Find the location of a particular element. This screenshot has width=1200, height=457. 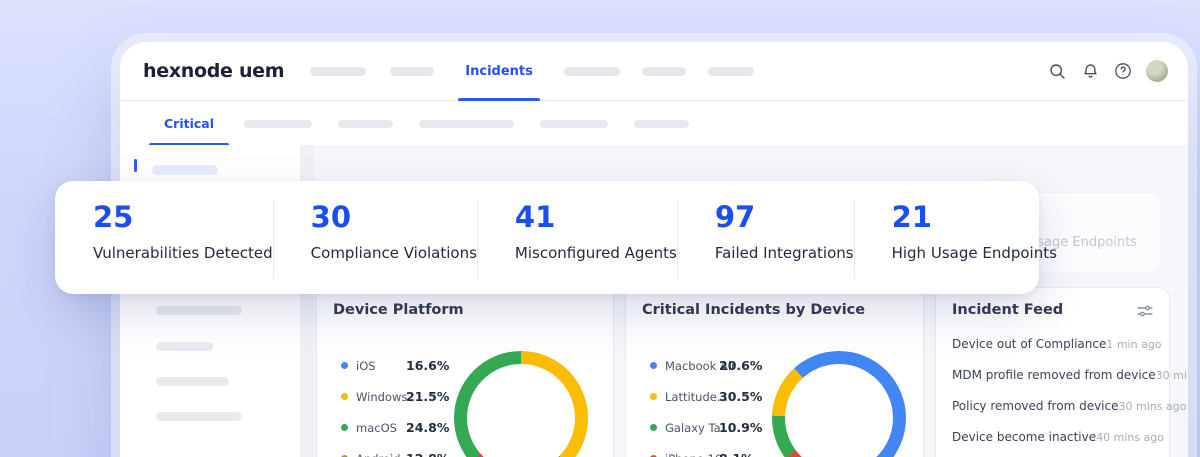

feed-item: Policy removed from device 30 mins ago is located at coordinates (1069, 406).